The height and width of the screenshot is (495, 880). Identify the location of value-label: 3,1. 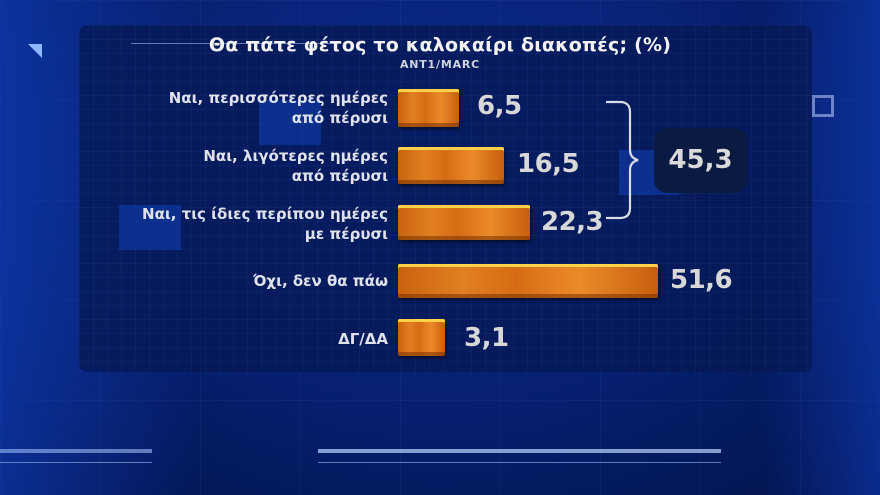
(486, 338).